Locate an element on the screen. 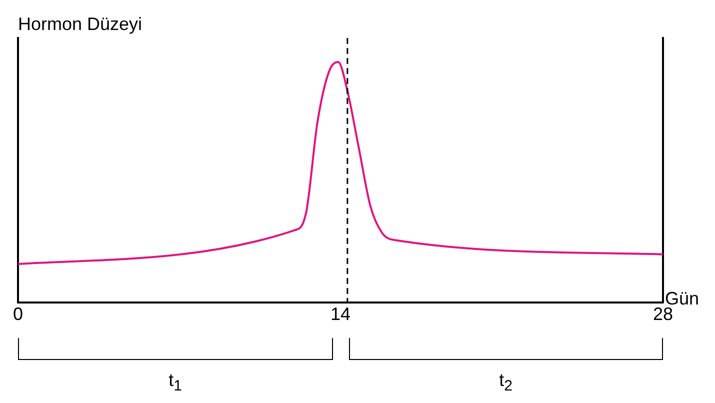 This screenshot has width=715, height=403. text: t$_{2}$ is located at coordinates (506, 382).